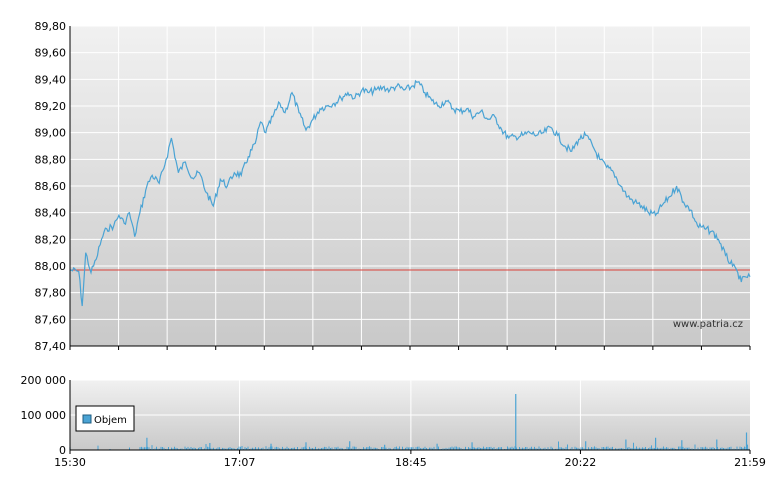 This screenshot has height=494, width=780. Describe the element at coordinates (240, 462) in the screenshot. I see `x-tick-label: 17:07` at that location.